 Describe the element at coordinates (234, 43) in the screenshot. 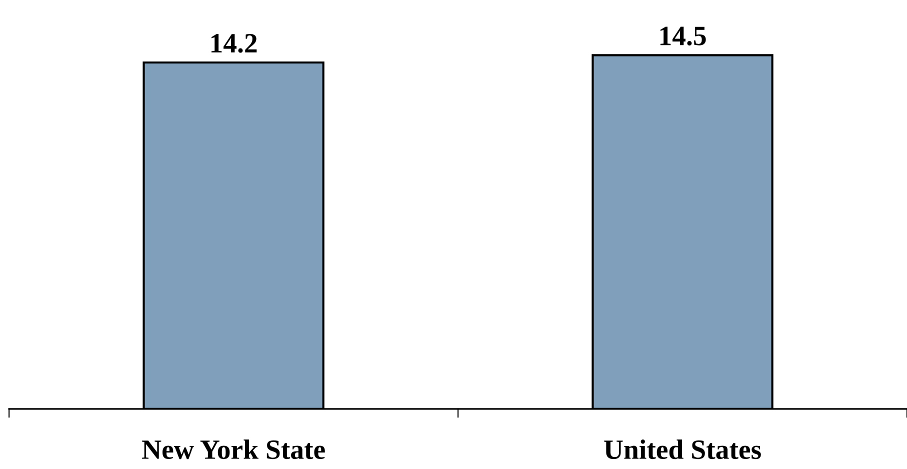

I see `data-label: 14.2` at that location.